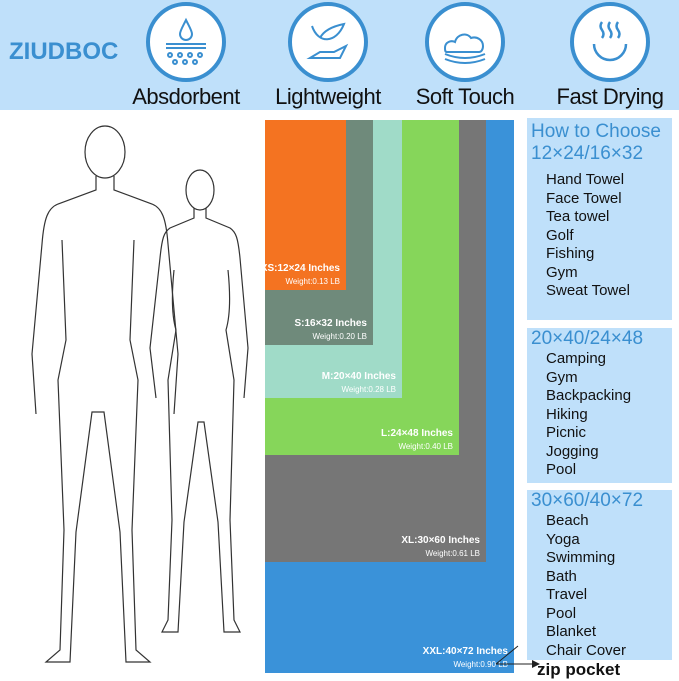 The width and height of the screenshot is (679, 681). I want to click on group-heading: 20×40/24×48, so click(587, 338).